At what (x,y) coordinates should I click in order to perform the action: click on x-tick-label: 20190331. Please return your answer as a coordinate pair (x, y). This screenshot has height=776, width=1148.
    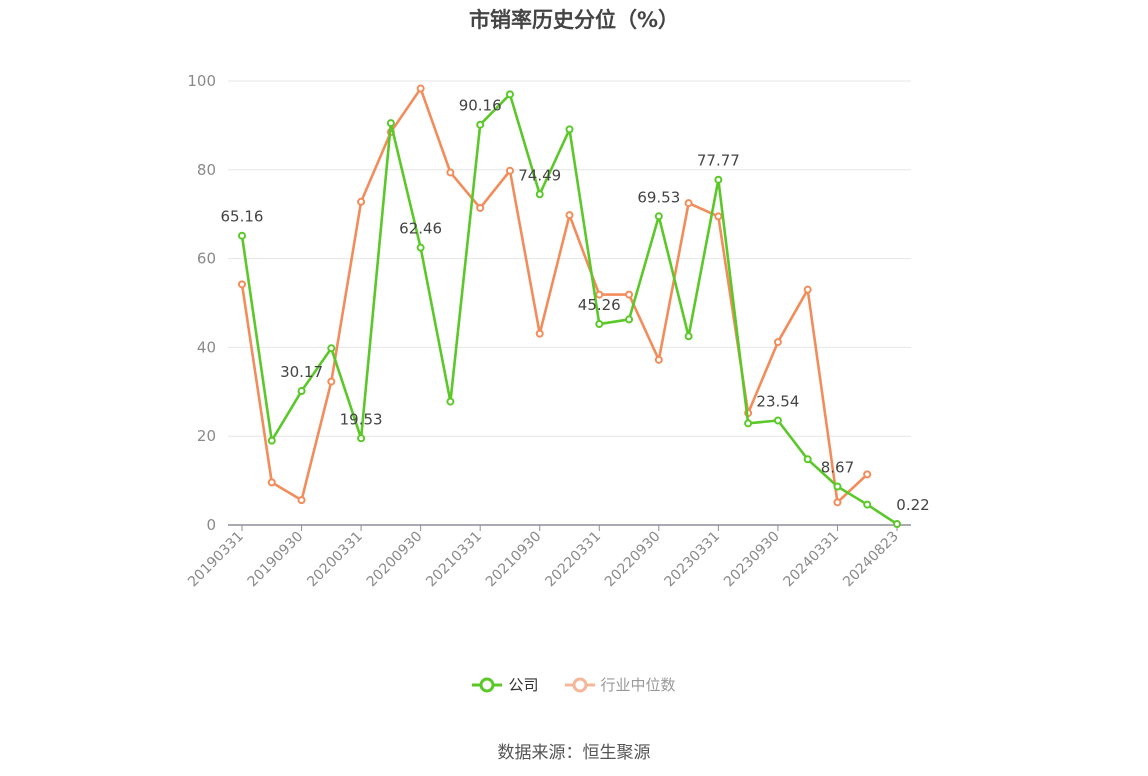
    Looking at the image, I should click on (216, 560).